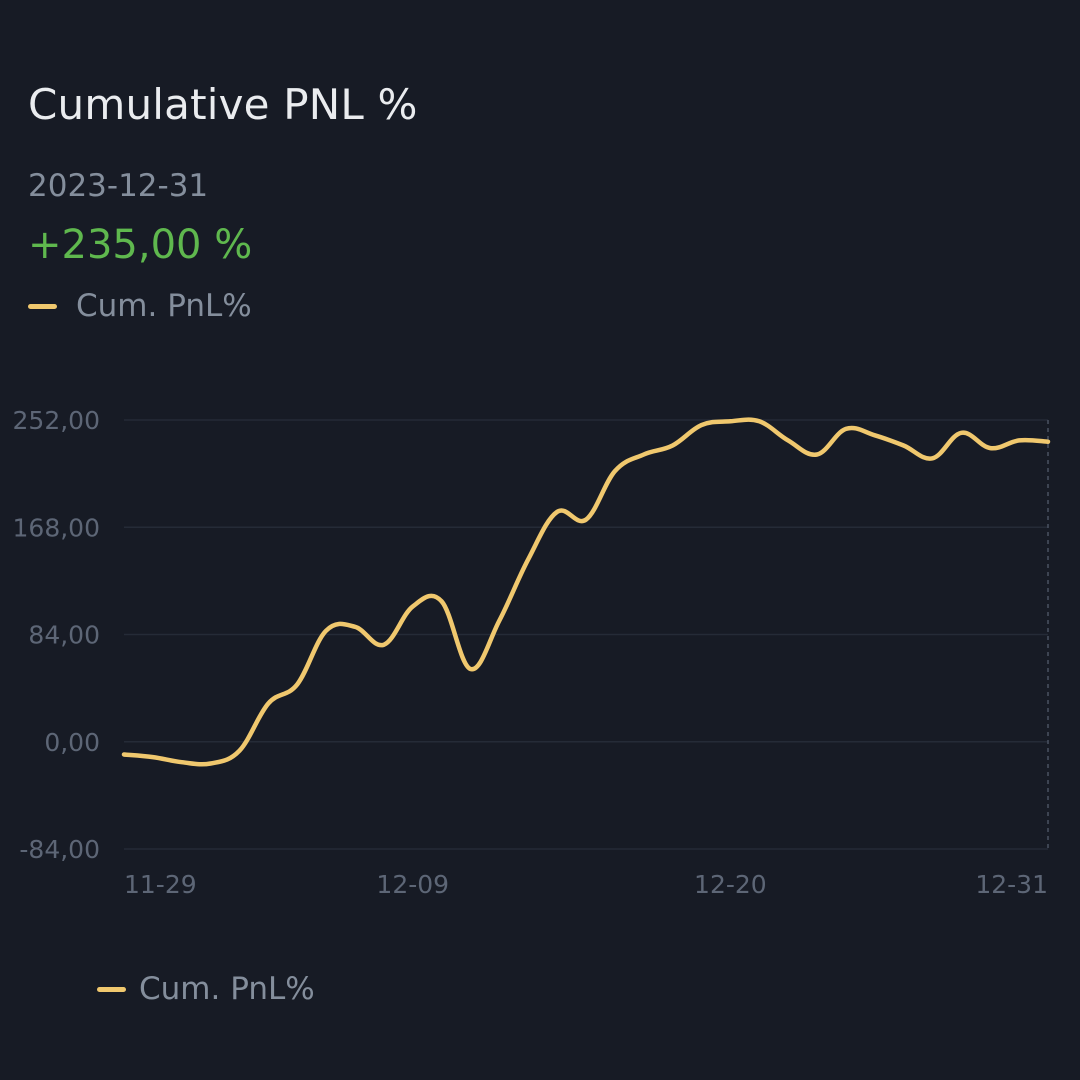  What do you see at coordinates (64, 635) in the screenshot?
I see `y-tick-label: 84,00` at bounding box center [64, 635].